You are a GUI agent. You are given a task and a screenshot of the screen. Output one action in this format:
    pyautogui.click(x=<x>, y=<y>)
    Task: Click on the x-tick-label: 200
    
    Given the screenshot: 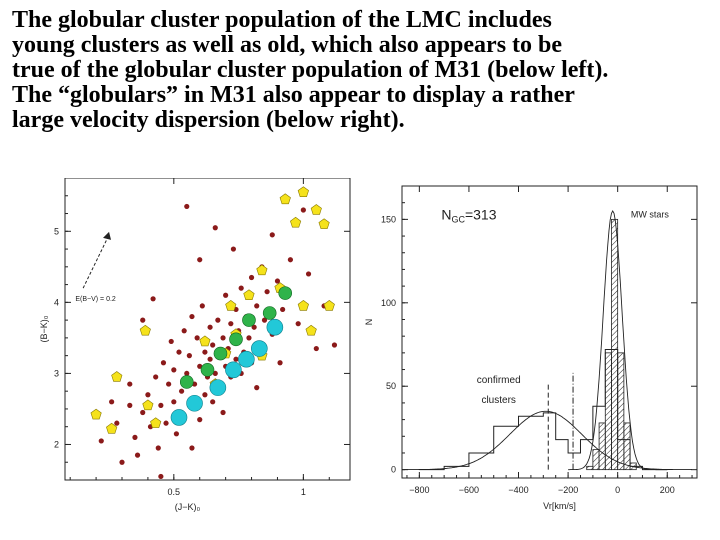 What is the action you would take?
    pyautogui.click(x=667, y=490)
    